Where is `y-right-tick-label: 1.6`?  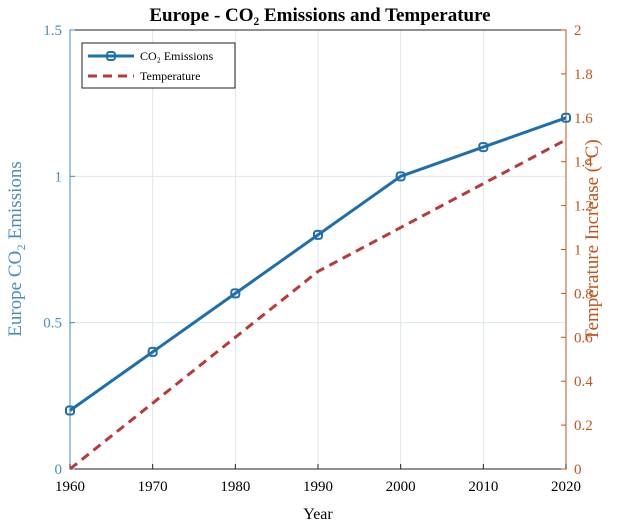
y-right-tick-label: 1.6 is located at coordinates (583, 119).